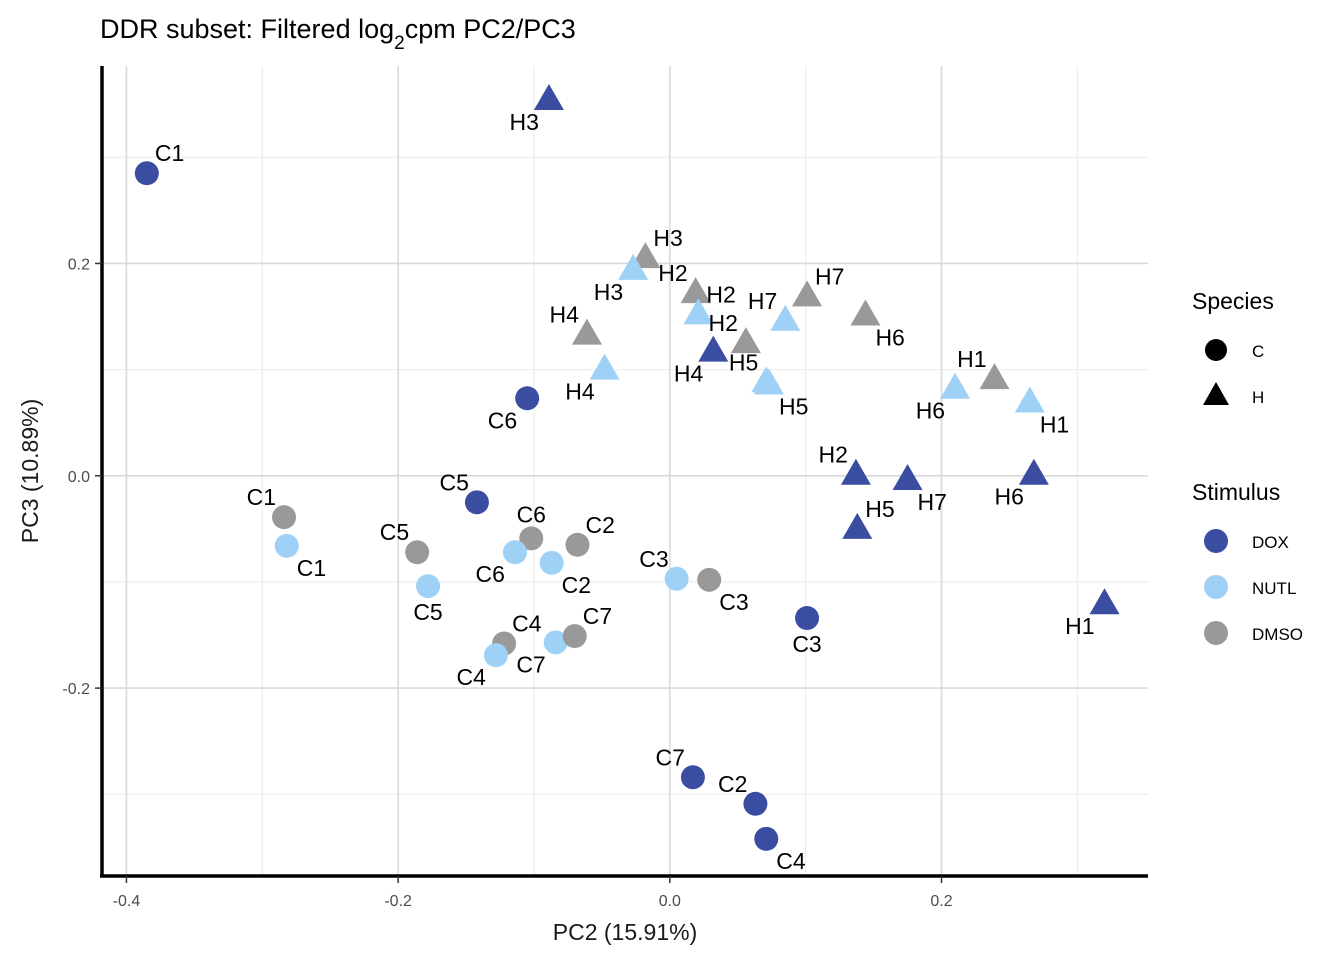  Describe the element at coordinates (807, 618) in the screenshot. I see `point-c3-dox` at that location.